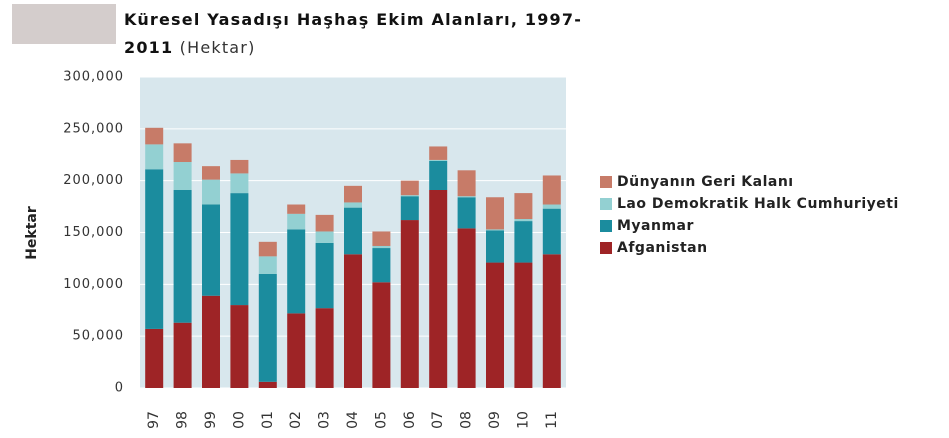  I want to click on y-tick-label: 250,000, so click(93, 128).